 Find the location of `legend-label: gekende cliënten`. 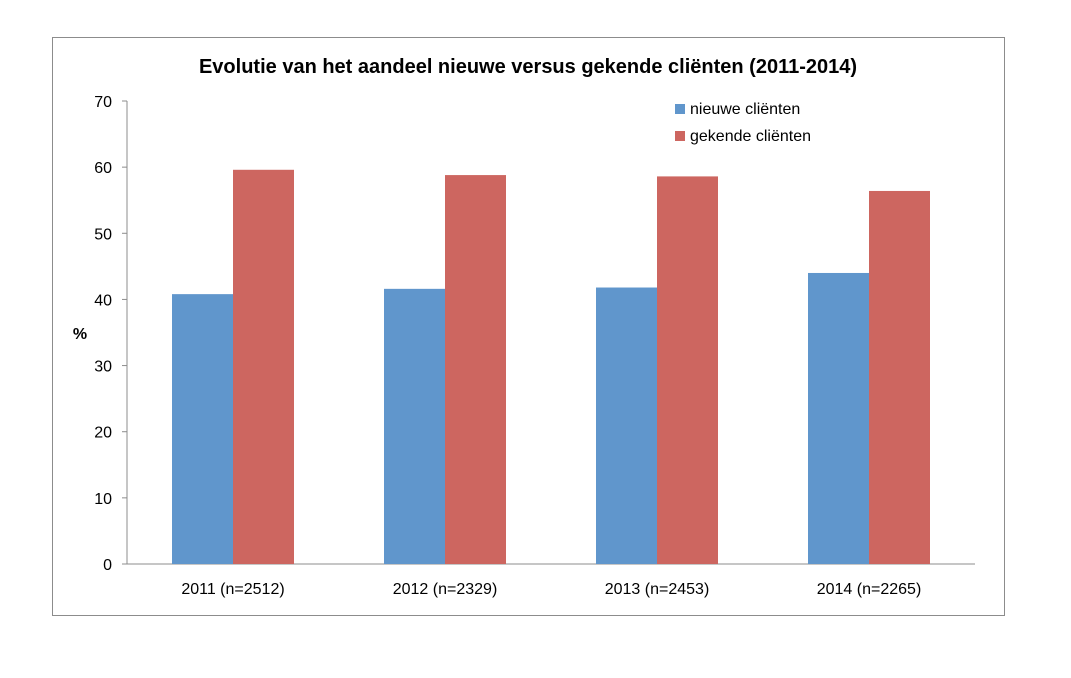

legend-label: gekende cliënten is located at coordinates (750, 136).